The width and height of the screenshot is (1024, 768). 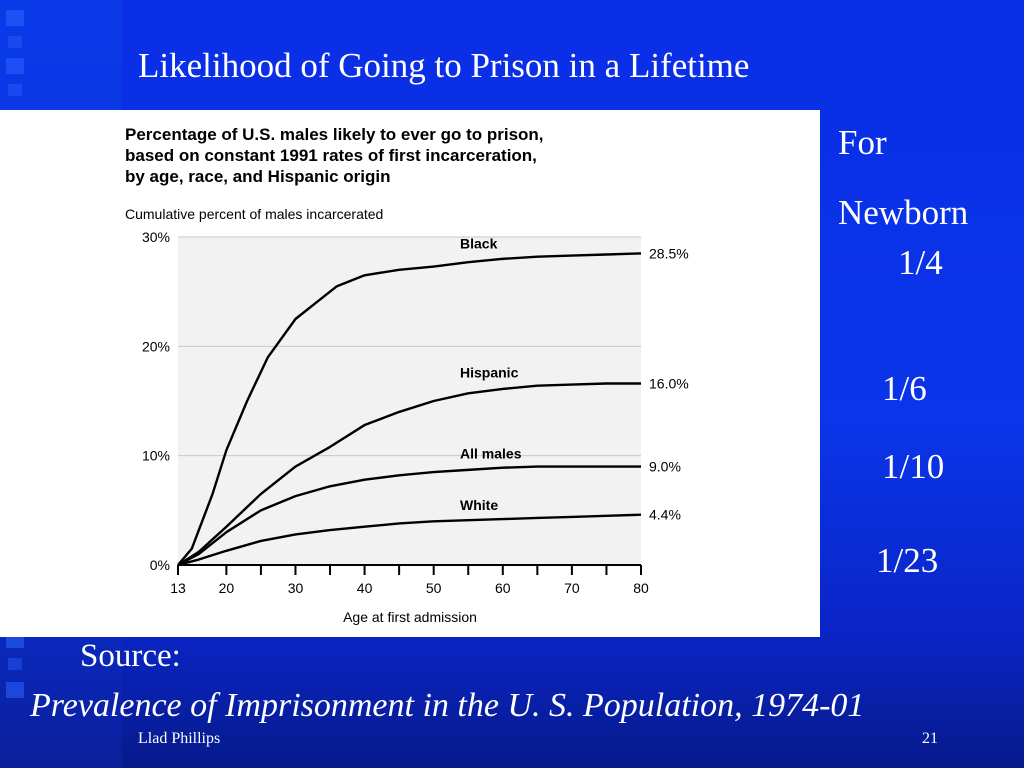 What do you see at coordinates (156, 237) in the screenshot?
I see `y-tick-label: 30%` at bounding box center [156, 237].